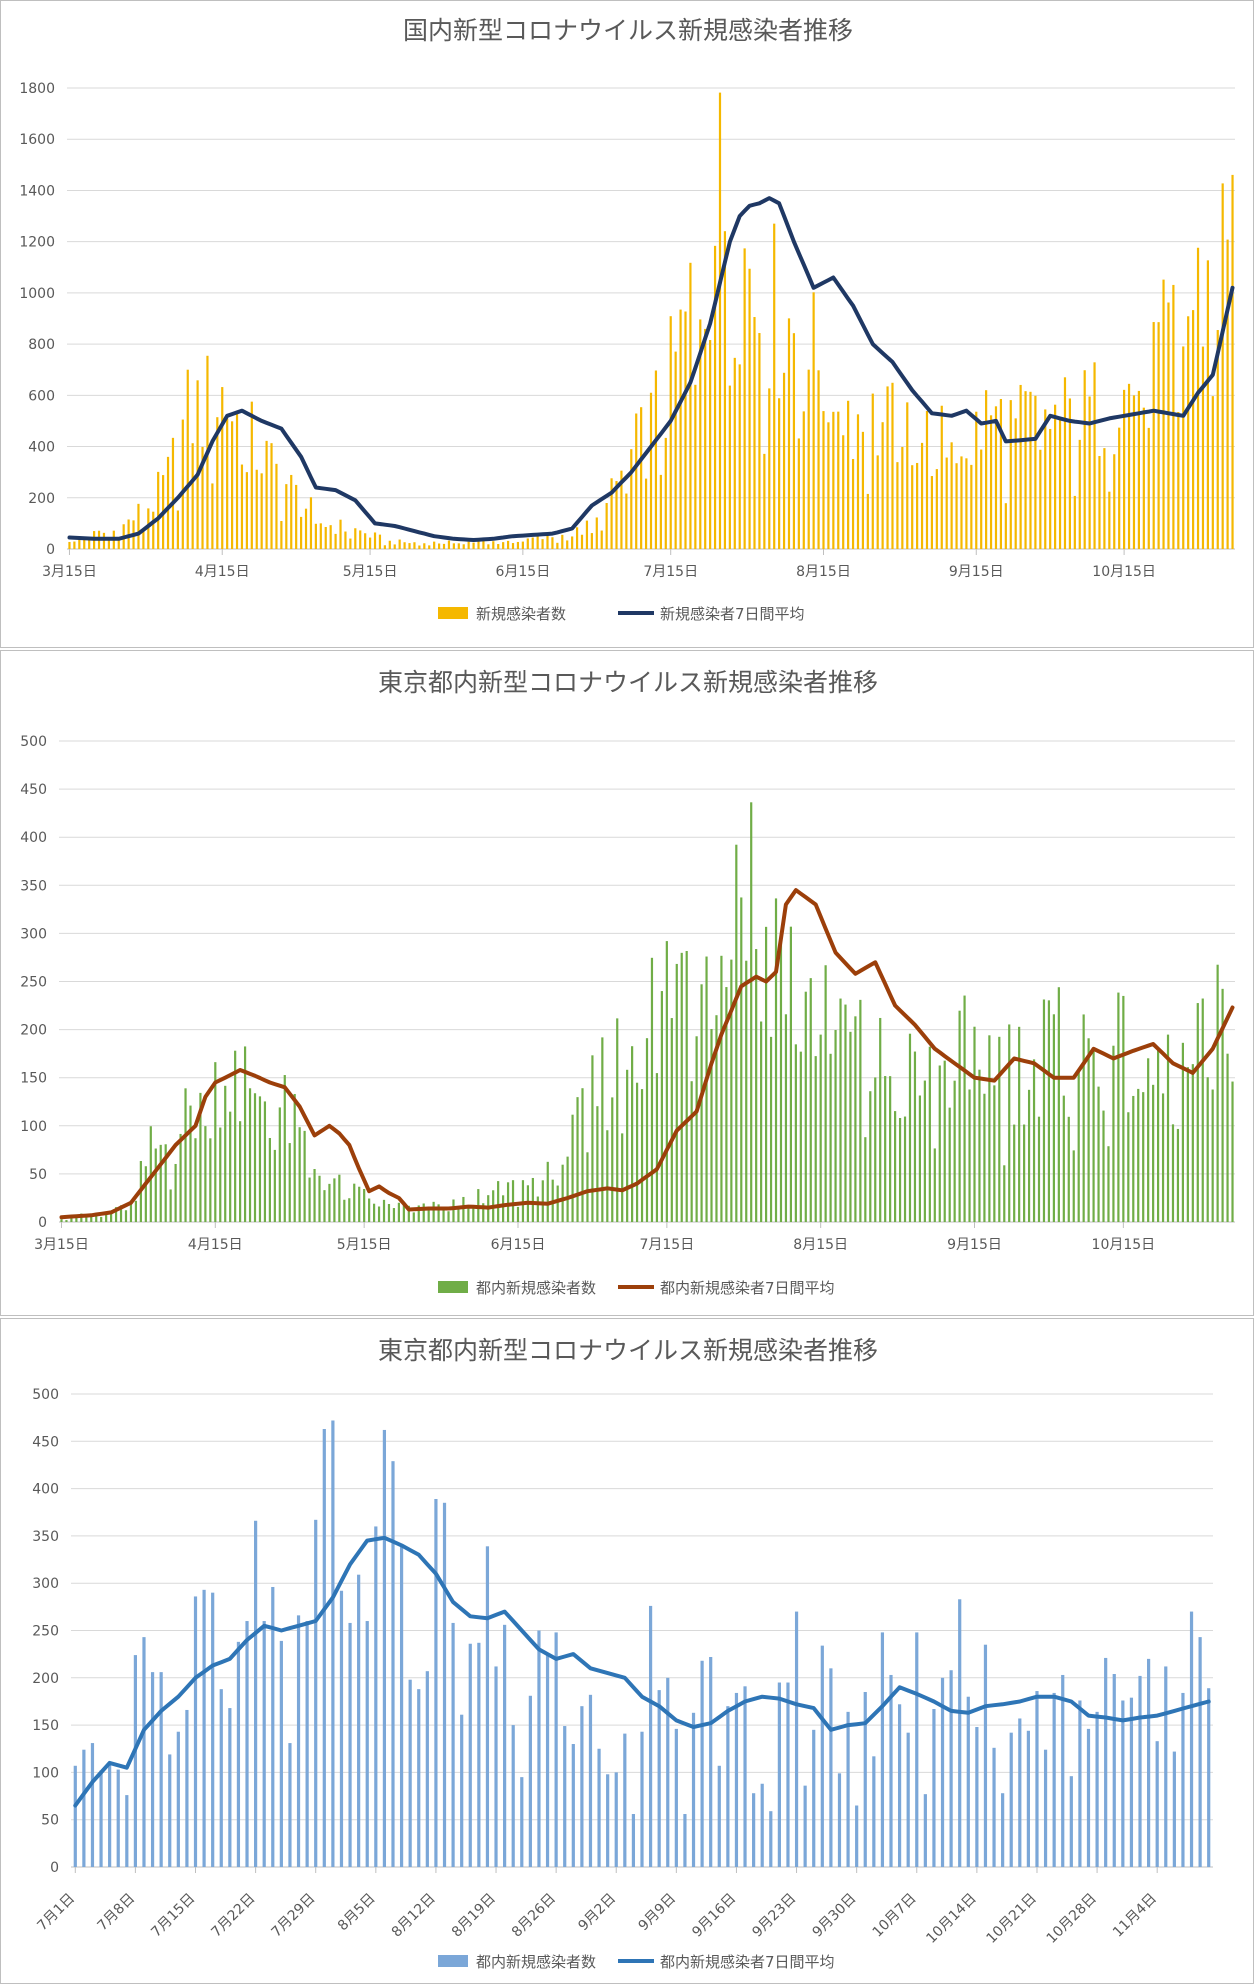  What do you see at coordinates (37, 191) in the screenshot?
I see `y-tick-label: 1400` at bounding box center [37, 191].